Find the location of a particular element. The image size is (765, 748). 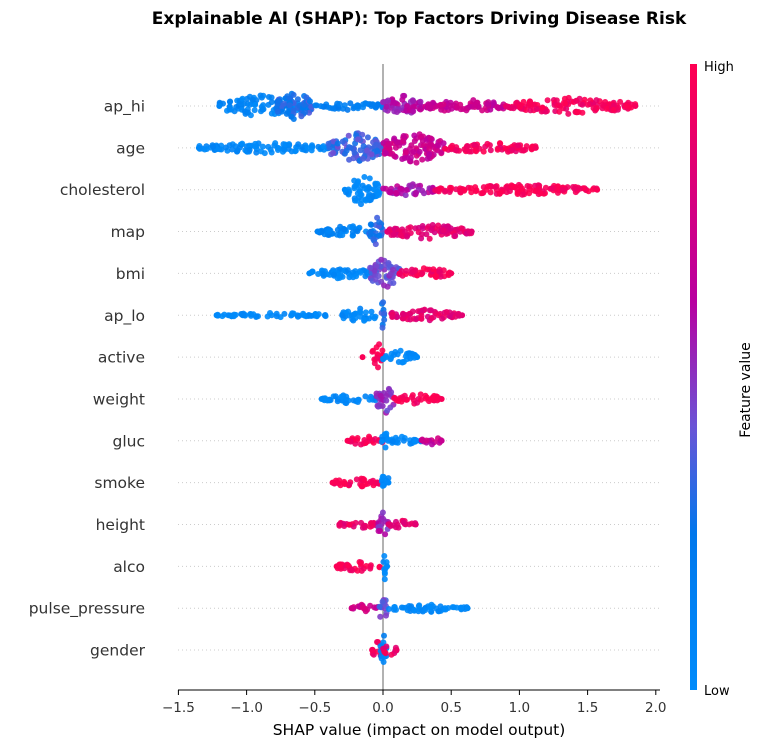

x-axis-label: SHAP value (impact on model output) is located at coordinates (419, 730).